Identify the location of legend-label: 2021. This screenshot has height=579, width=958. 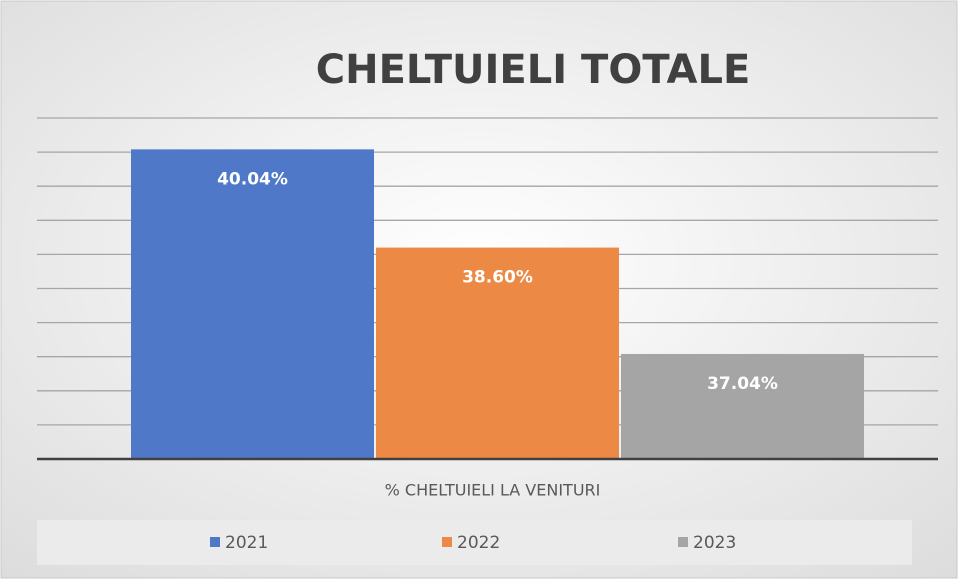
(246, 543).